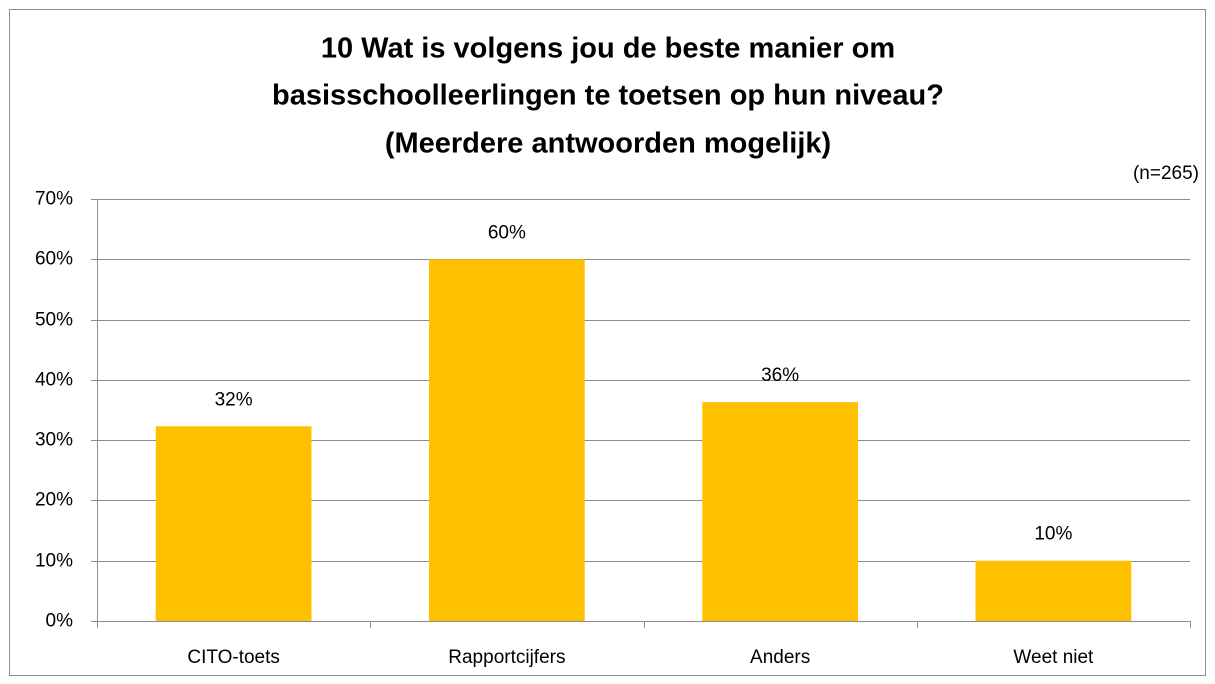 This screenshot has height=684, width=1215. I want to click on y-tick-label: 10%, so click(54, 561).